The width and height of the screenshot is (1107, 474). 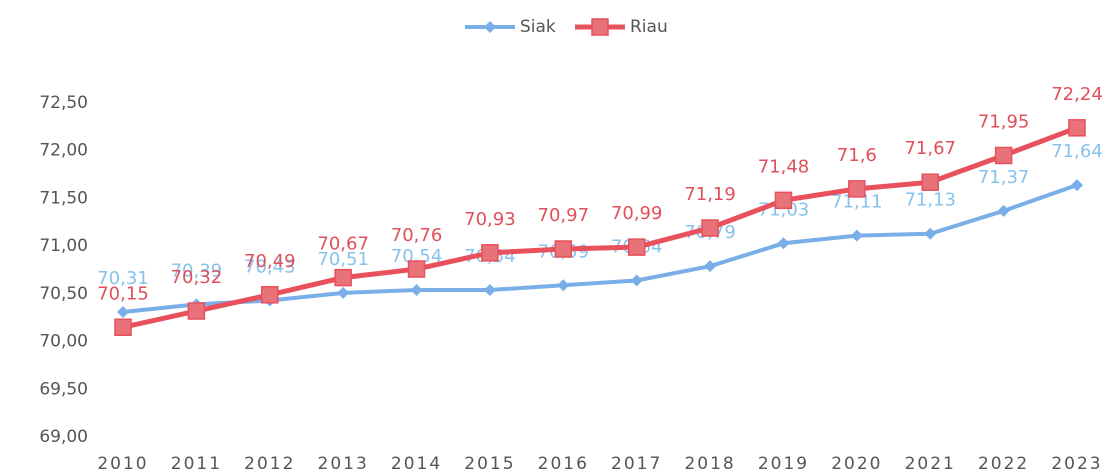 I want to click on data-label: 70,97, so click(x=564, y=215).